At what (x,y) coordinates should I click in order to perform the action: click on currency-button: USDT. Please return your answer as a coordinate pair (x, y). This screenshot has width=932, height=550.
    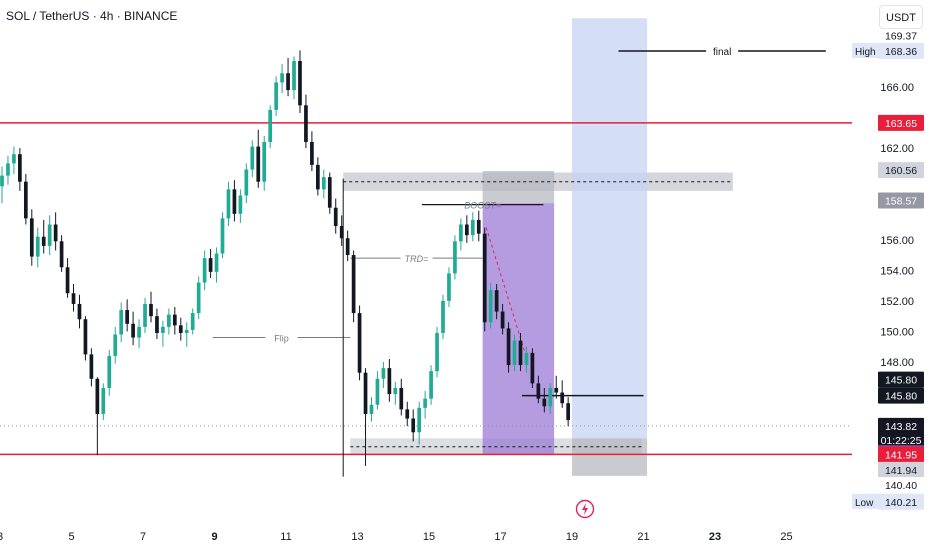
    Looking at the image, I should click on (901, 17).